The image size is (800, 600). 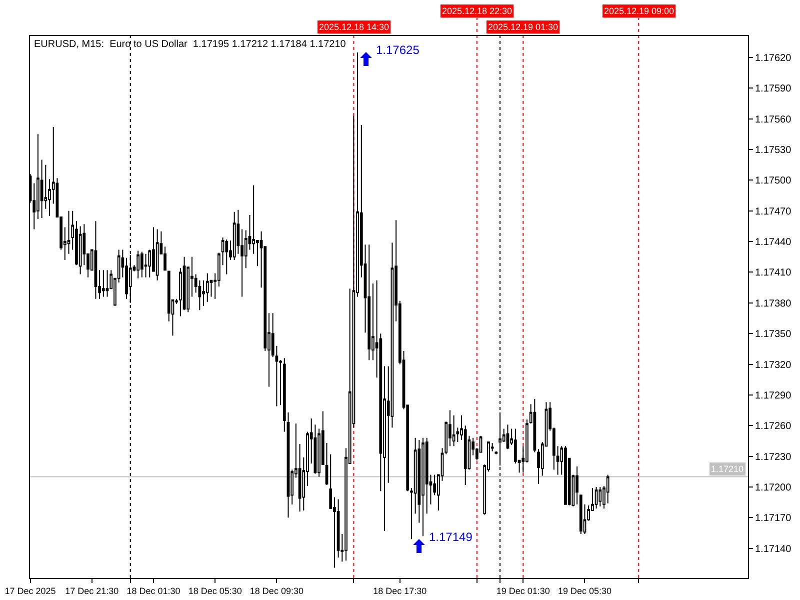 I want to click on y-tick-label: 1.17560, so click(x=773, y=120).